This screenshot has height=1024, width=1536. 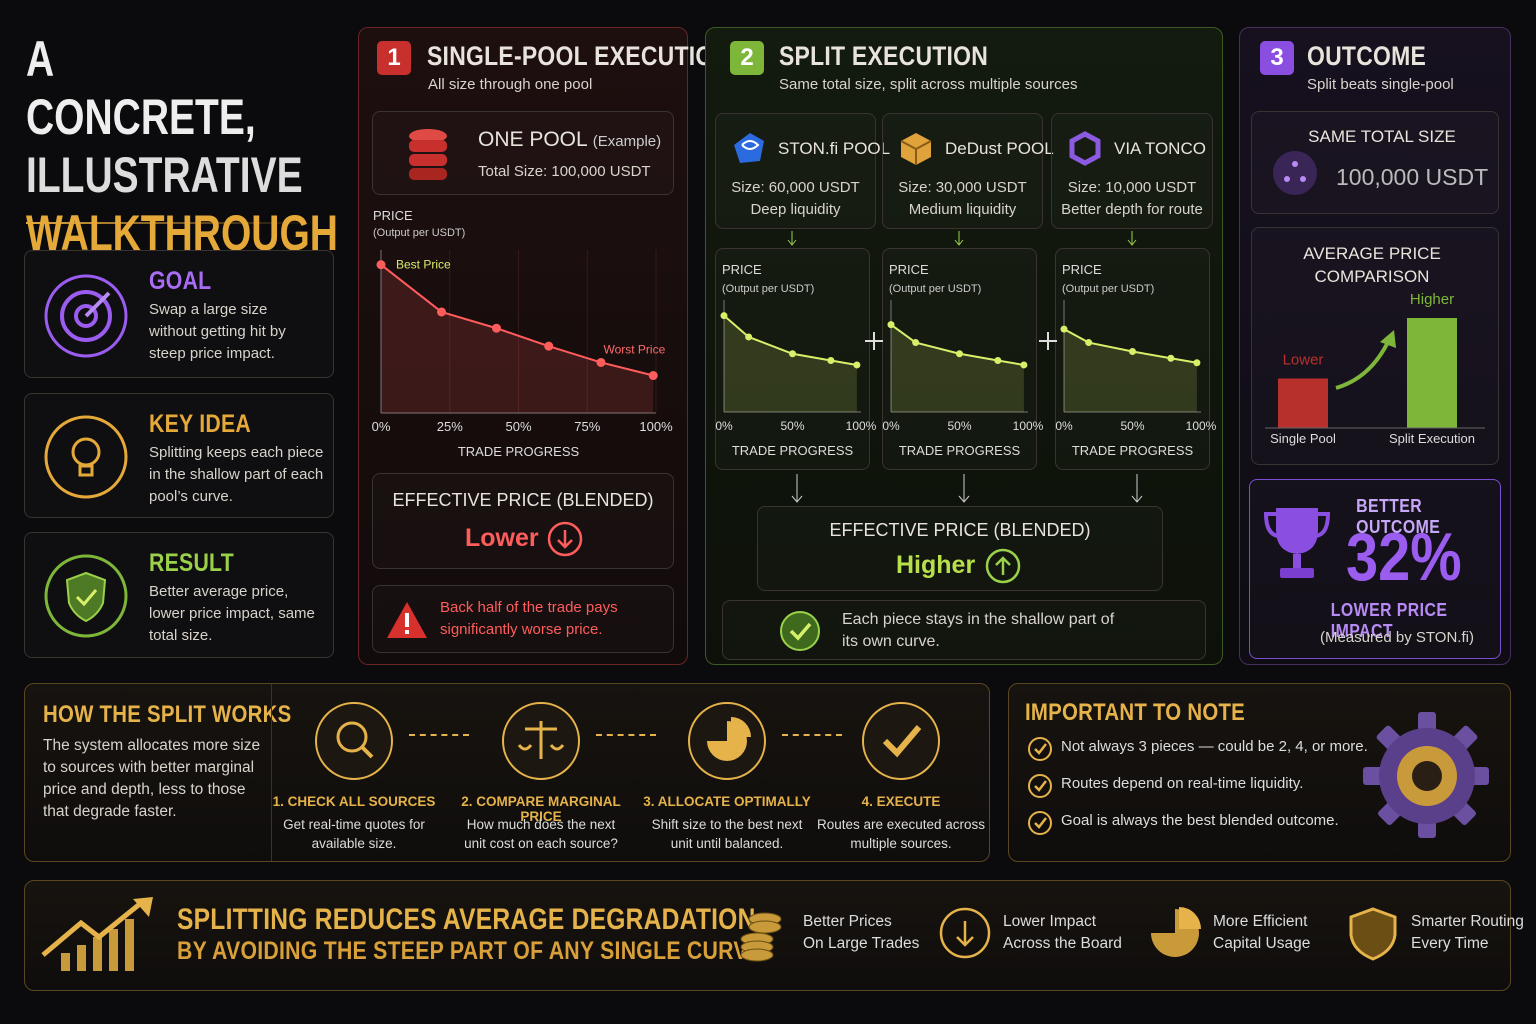 What do you see at coordinates (1375, 162) in the screenshot?
I see `total-card: SAME TOTAL SIZE 100,000 USDT` at bounding box center [1375, 162].